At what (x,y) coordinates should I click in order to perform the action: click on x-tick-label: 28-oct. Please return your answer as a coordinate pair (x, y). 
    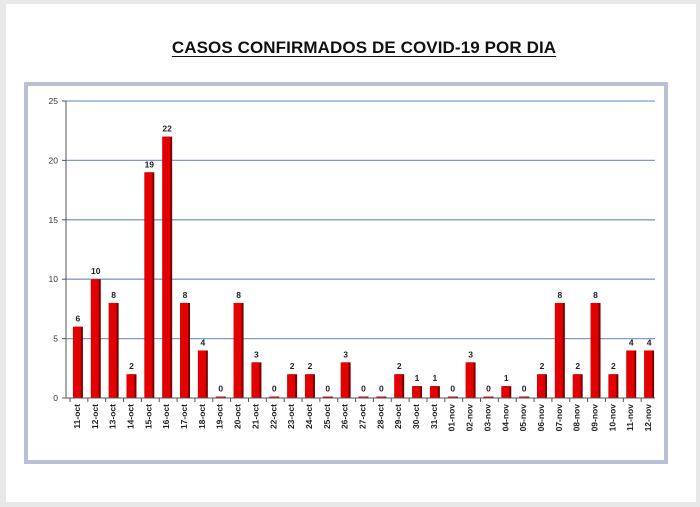
    Looking at the image, I should click on (380, 416).